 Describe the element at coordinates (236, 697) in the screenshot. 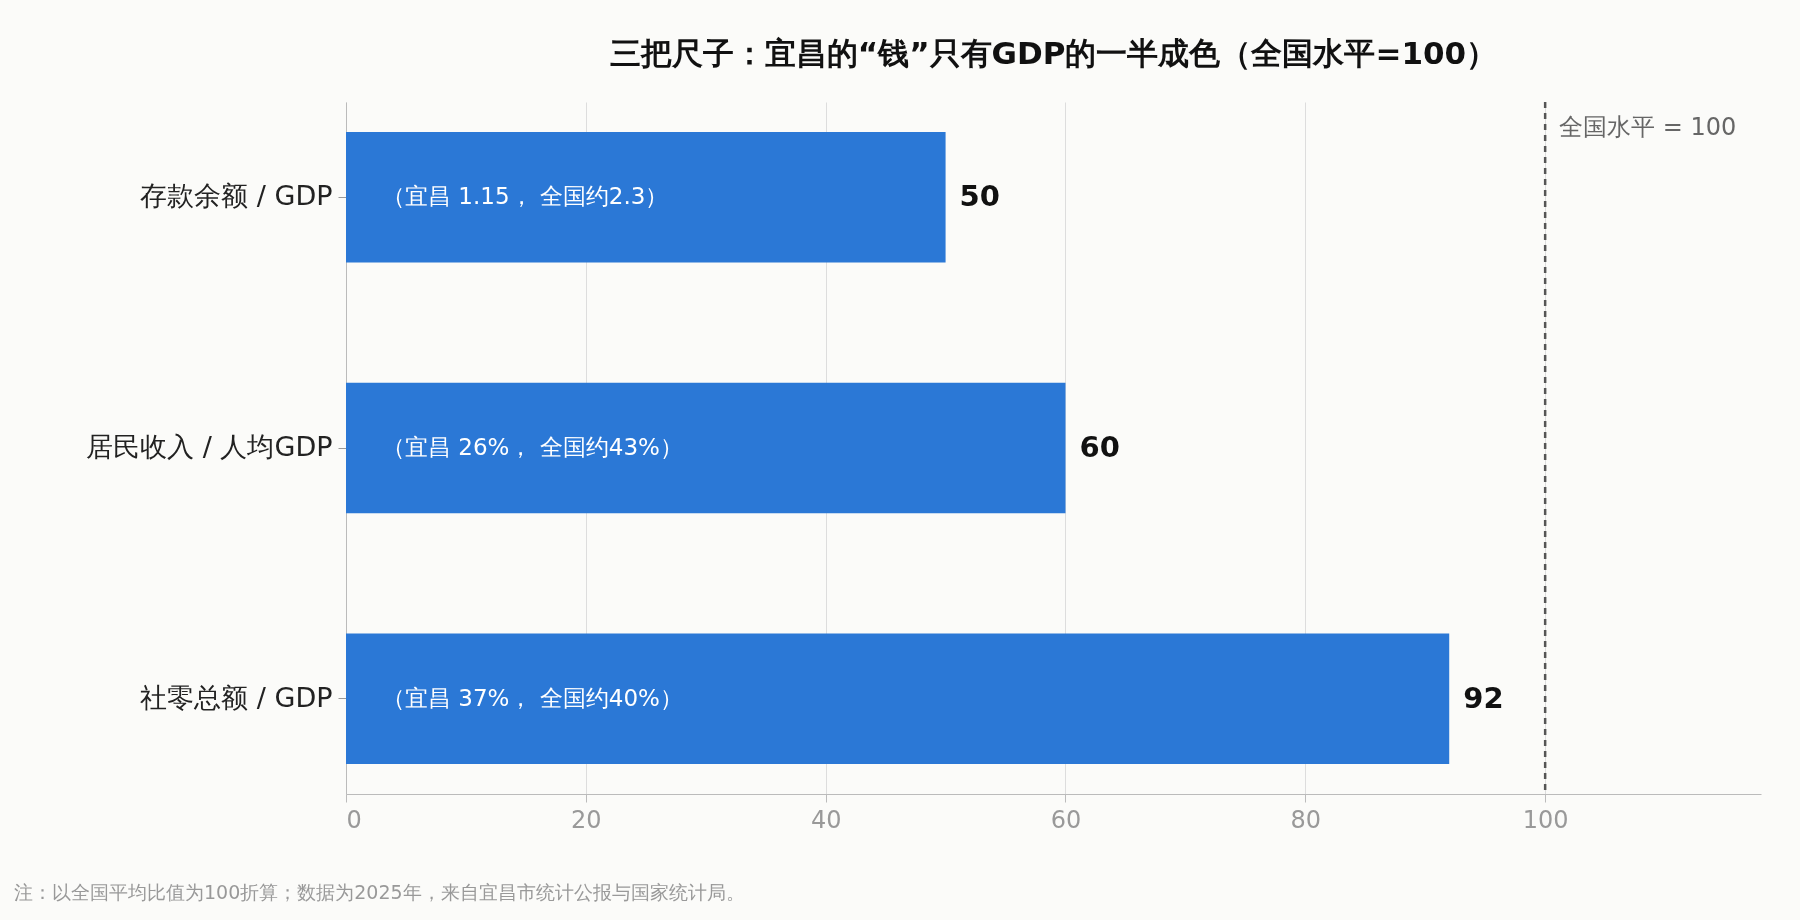

I see `y-tick-label: 社零总额 / GDP` at that location.